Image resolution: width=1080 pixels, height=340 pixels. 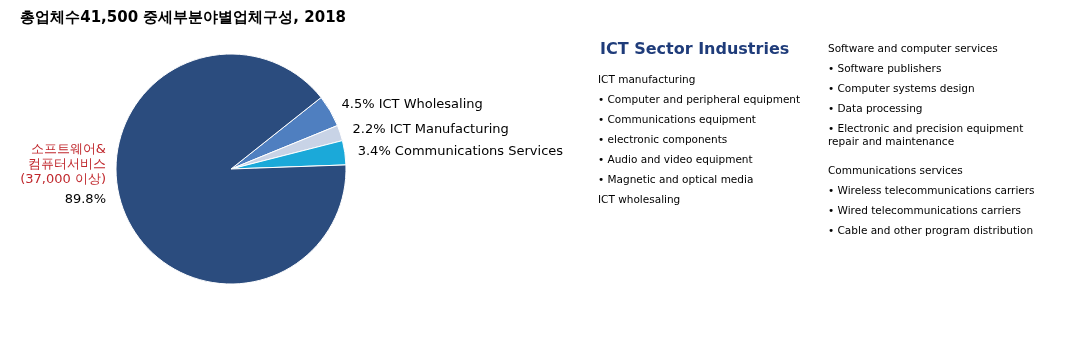 I want to click on slice-label: 소프트웨어& 컴퓨터서비스 (37,000 이상), so click(x=63, y=163).